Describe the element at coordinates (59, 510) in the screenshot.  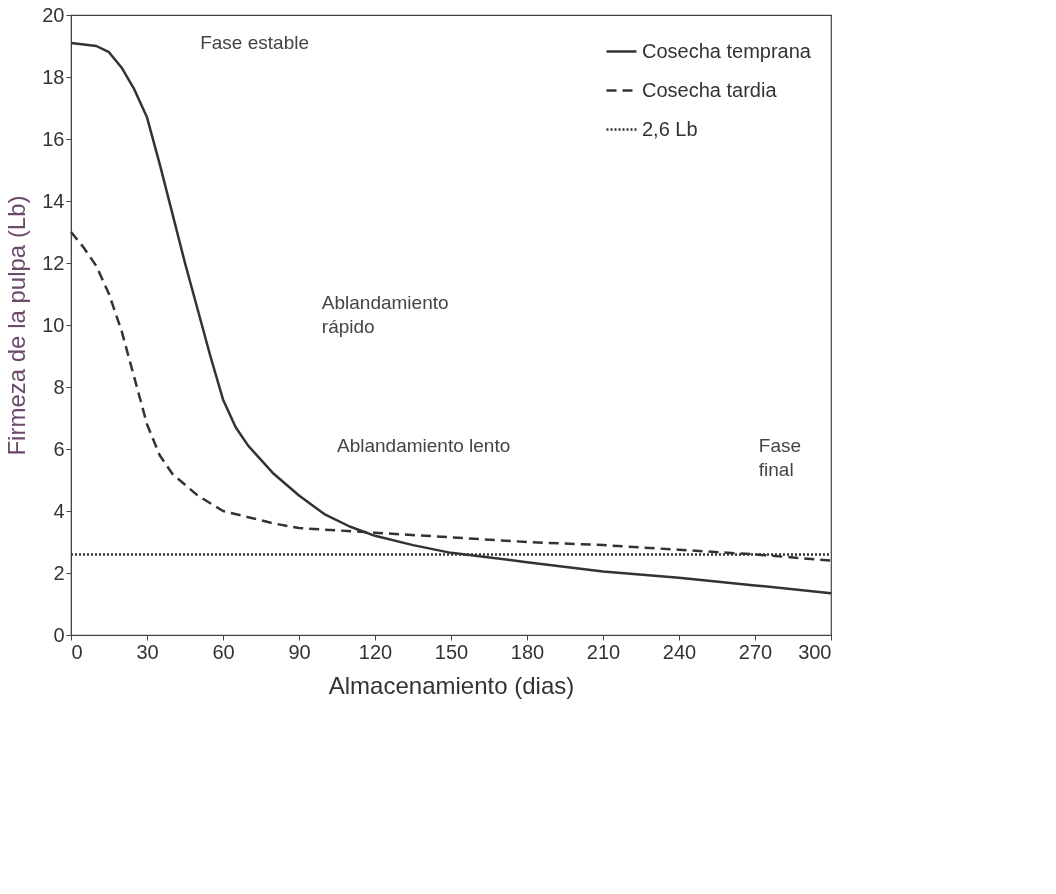
I see `y-tick-label: 4` at that location.